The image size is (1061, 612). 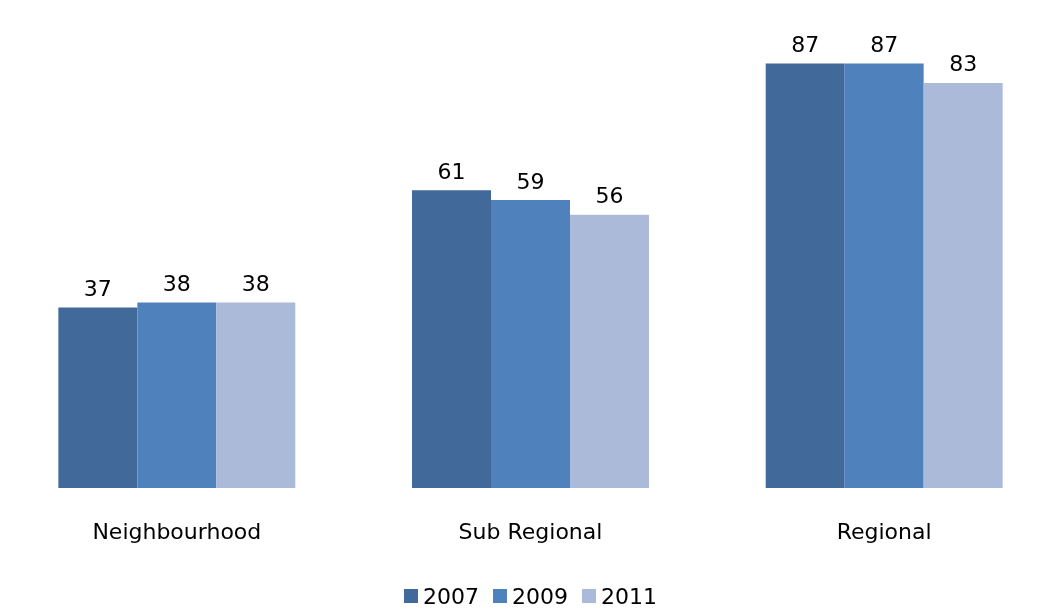 I want to click on data-label: 83, so click(x=963, y=64).